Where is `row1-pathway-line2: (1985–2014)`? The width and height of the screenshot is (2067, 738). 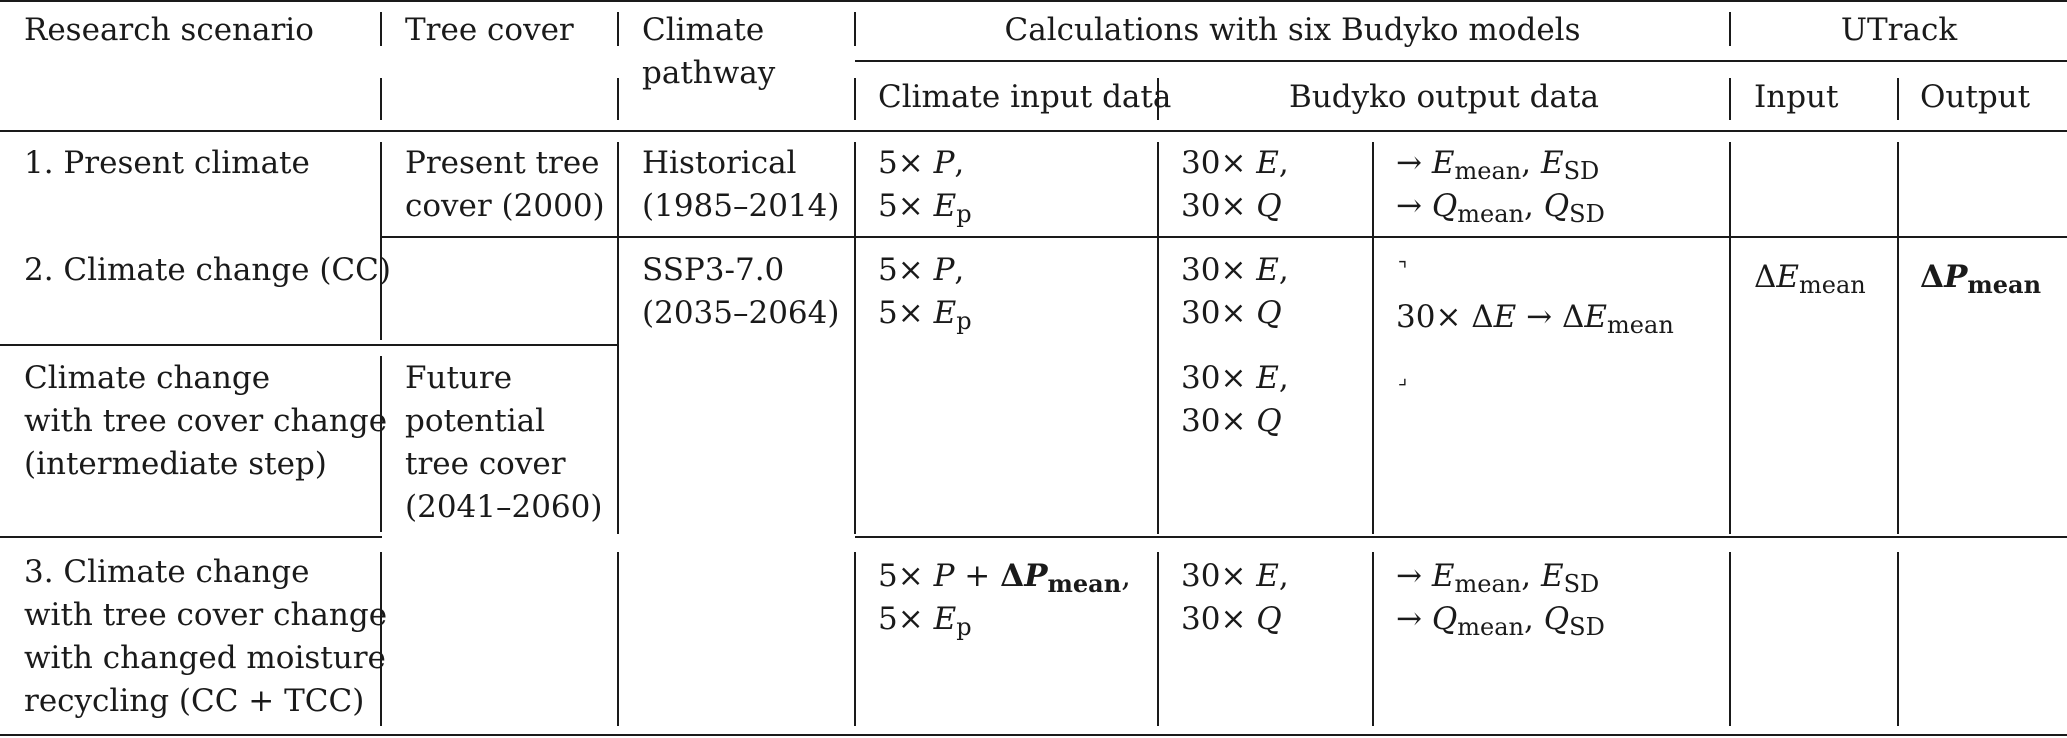 row1-pathway-line2: (1985–2014) is located at coordinates (741, 206).